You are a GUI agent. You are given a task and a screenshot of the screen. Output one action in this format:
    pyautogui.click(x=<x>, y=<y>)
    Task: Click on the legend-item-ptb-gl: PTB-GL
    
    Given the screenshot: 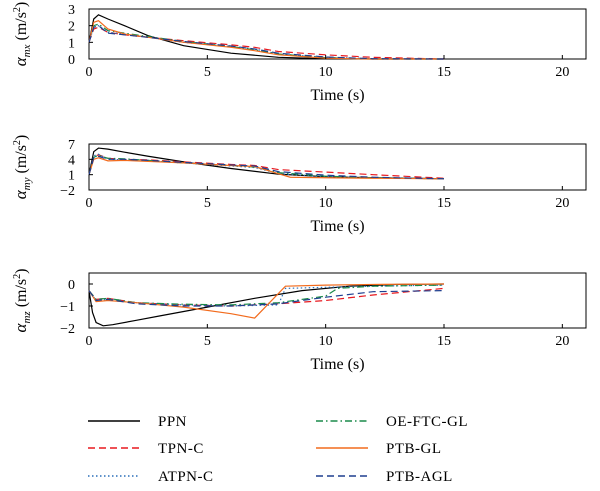 What is the action you would take?
    pyautogui.click(x=379, y=449)
    